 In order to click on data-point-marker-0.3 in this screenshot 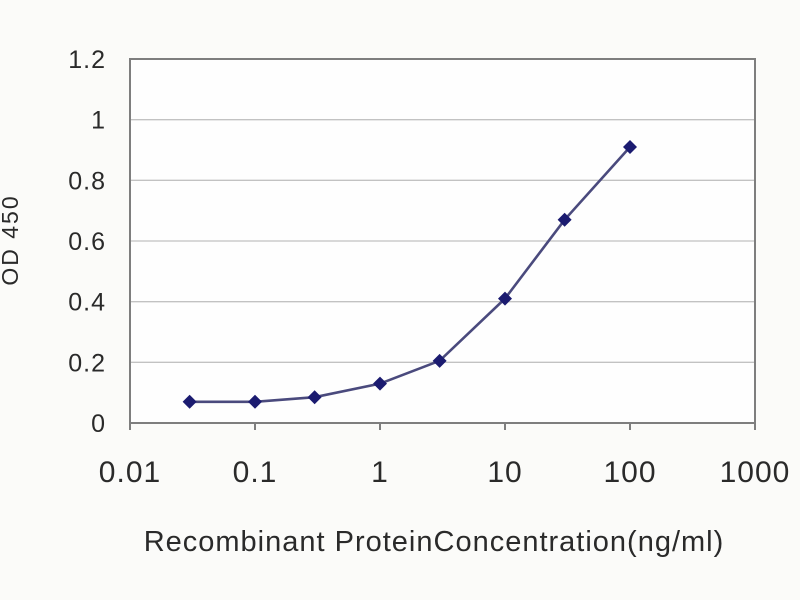, I will do `click(314, 397)`.